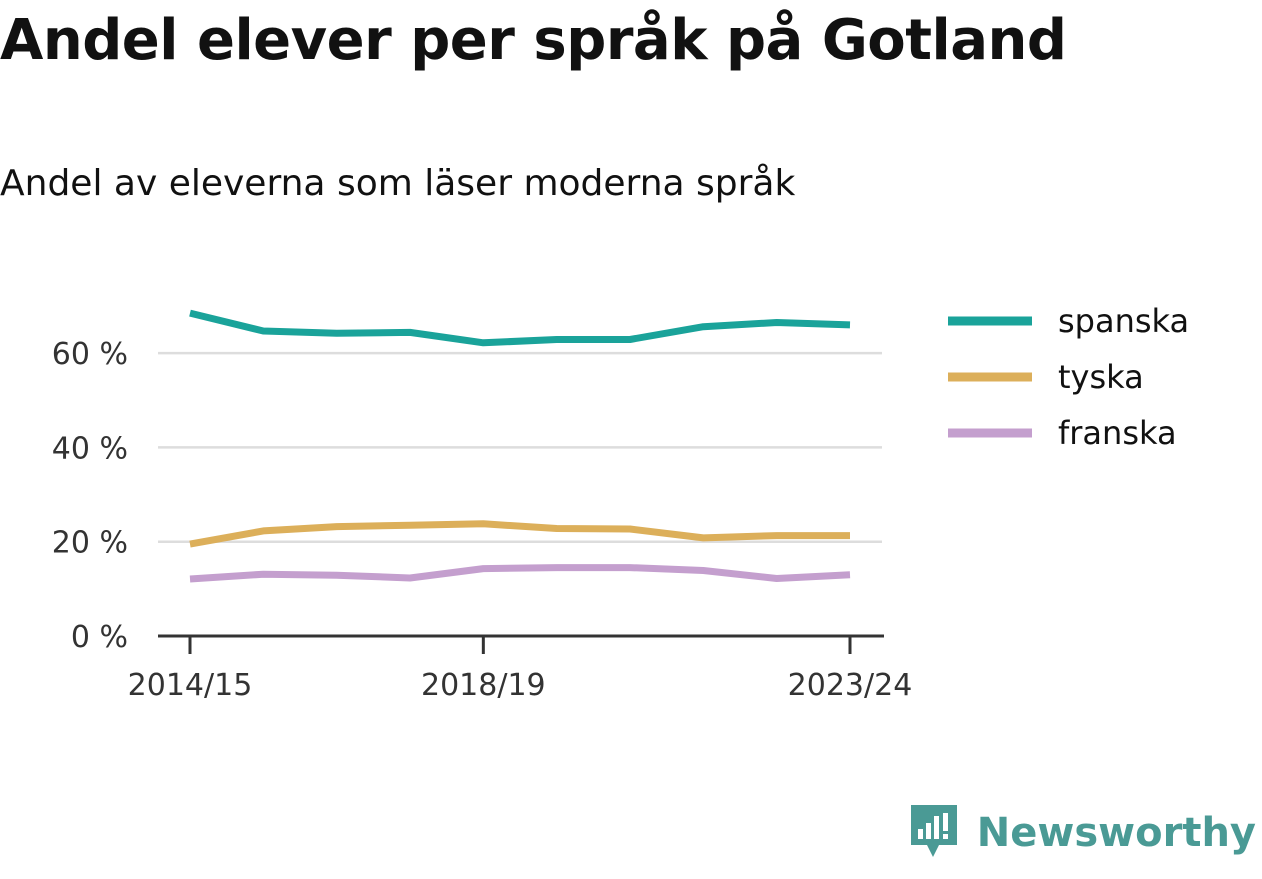  What do you see at coordinates (1117, 433) in the screenshot?
I see `legend-label: franska` at bounding box center [1117, 433].